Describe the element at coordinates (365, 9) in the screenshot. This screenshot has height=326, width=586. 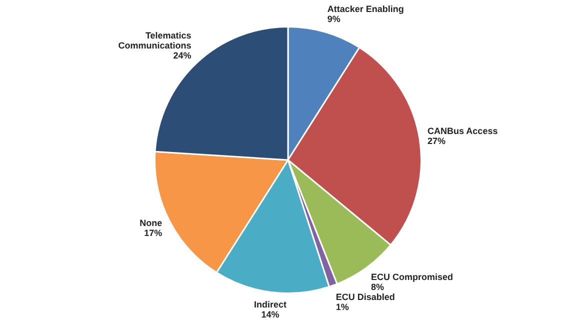
I see `slice-label: Attacker Enabling` at that location.